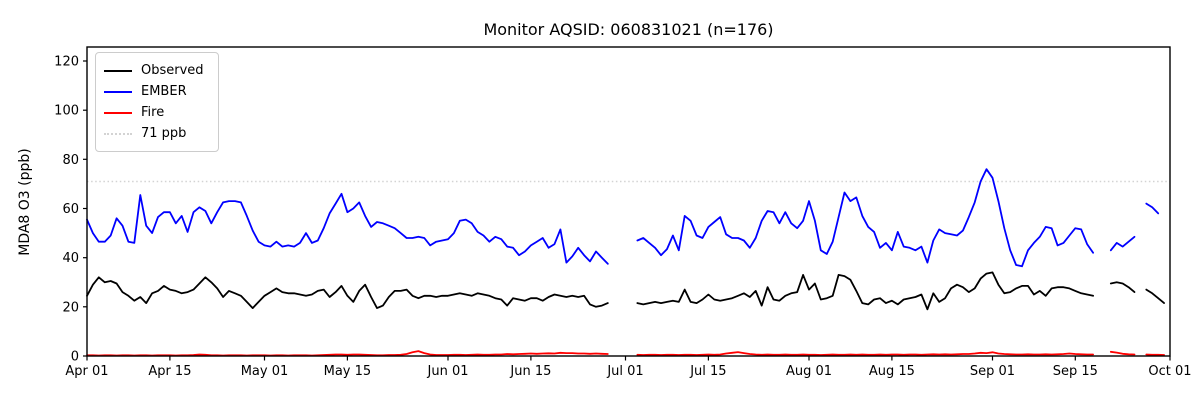  I want to click on svg-text: 80, so click(70, 160).